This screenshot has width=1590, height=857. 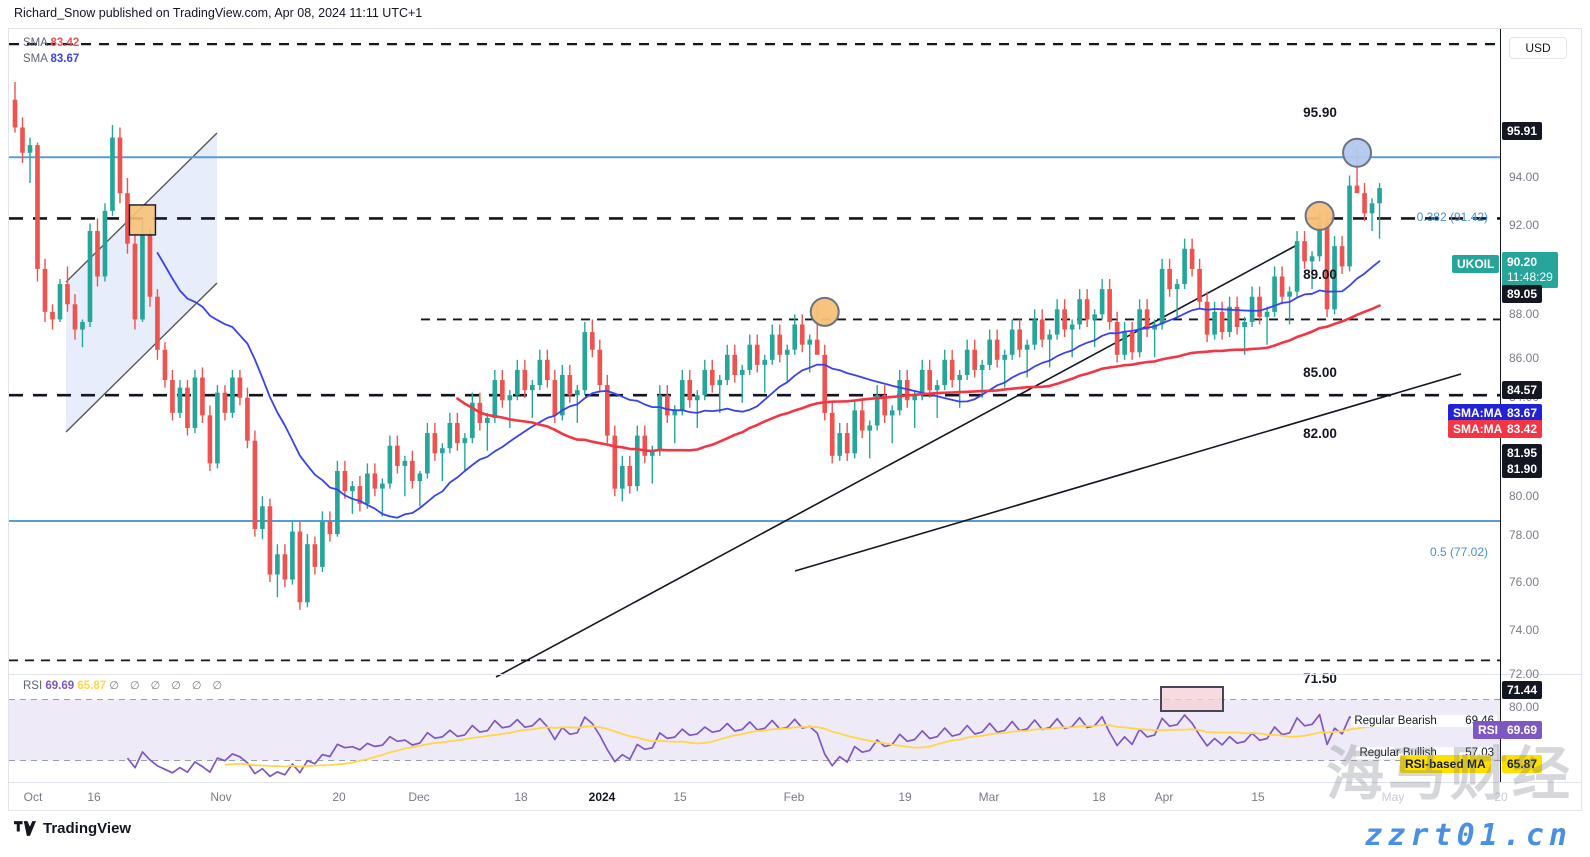 What do you see at coordinates (1524, 630) in the screenshot?
I see `price-tick-74: 74.00` at bounding box center [1524, 630].